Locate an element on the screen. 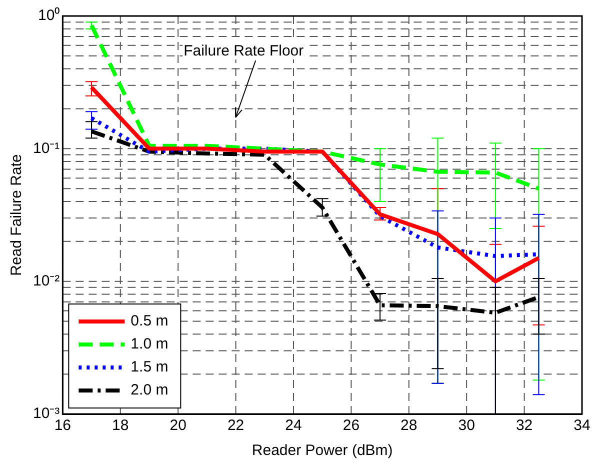  x-tick-label: 16 is located at coordinates (63, 425).